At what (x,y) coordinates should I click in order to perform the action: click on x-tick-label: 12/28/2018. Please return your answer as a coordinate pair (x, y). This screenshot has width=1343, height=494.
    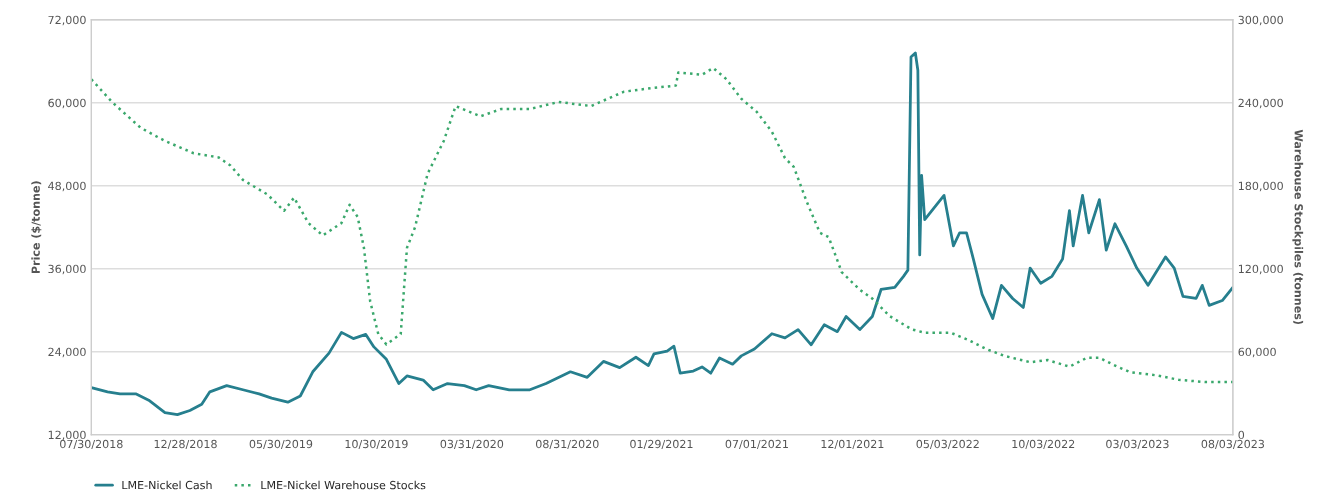
    Looking at the image, I should click on (185, 444).